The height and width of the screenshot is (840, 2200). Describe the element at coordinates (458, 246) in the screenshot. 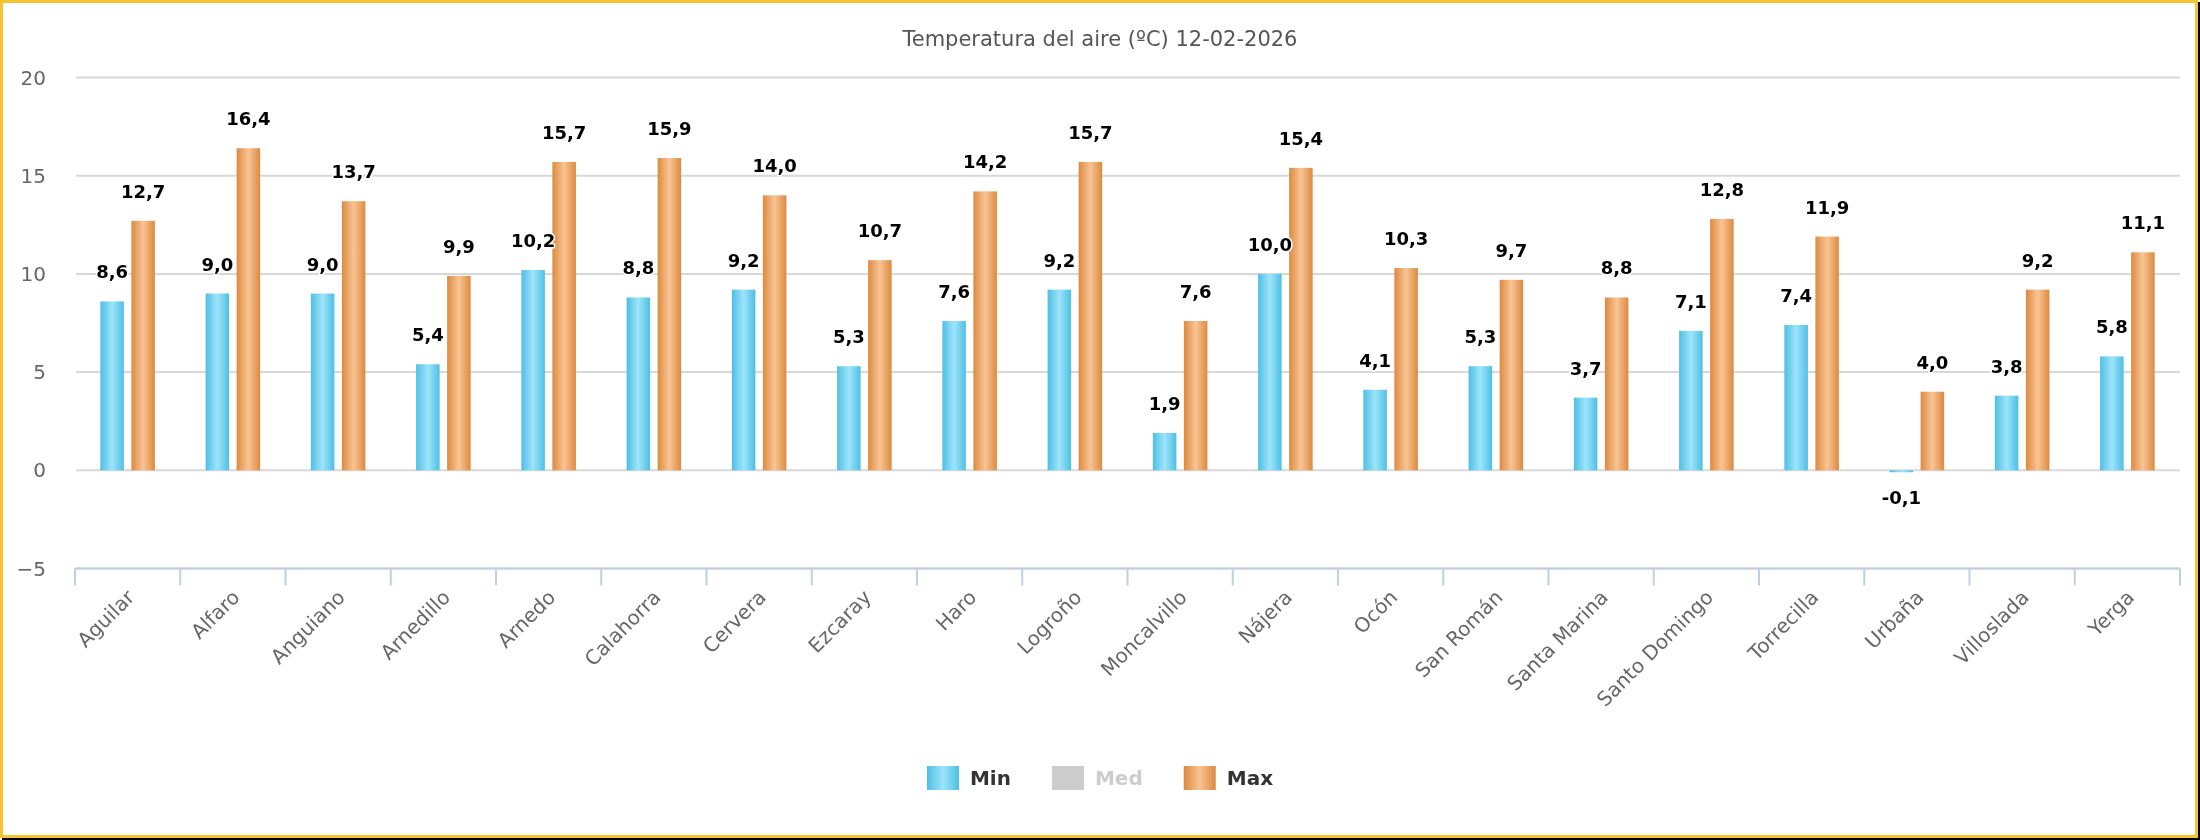

I see `data-label: 9,9` at that location.